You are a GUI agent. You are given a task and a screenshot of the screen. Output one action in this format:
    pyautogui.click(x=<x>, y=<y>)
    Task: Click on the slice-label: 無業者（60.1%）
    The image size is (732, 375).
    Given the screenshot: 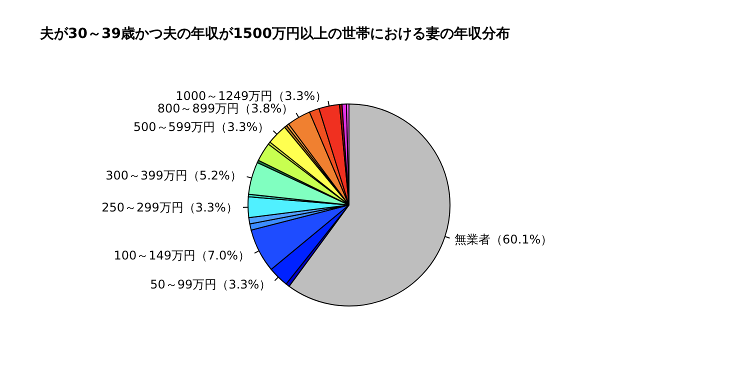 What is the action you would take?
    pyautogui.click(x=503, y=239)
    